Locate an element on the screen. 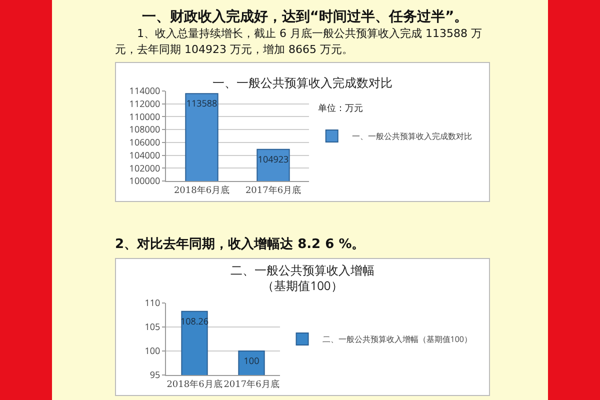  y-tick-label: 114000 is located at coordinates (144, 91).